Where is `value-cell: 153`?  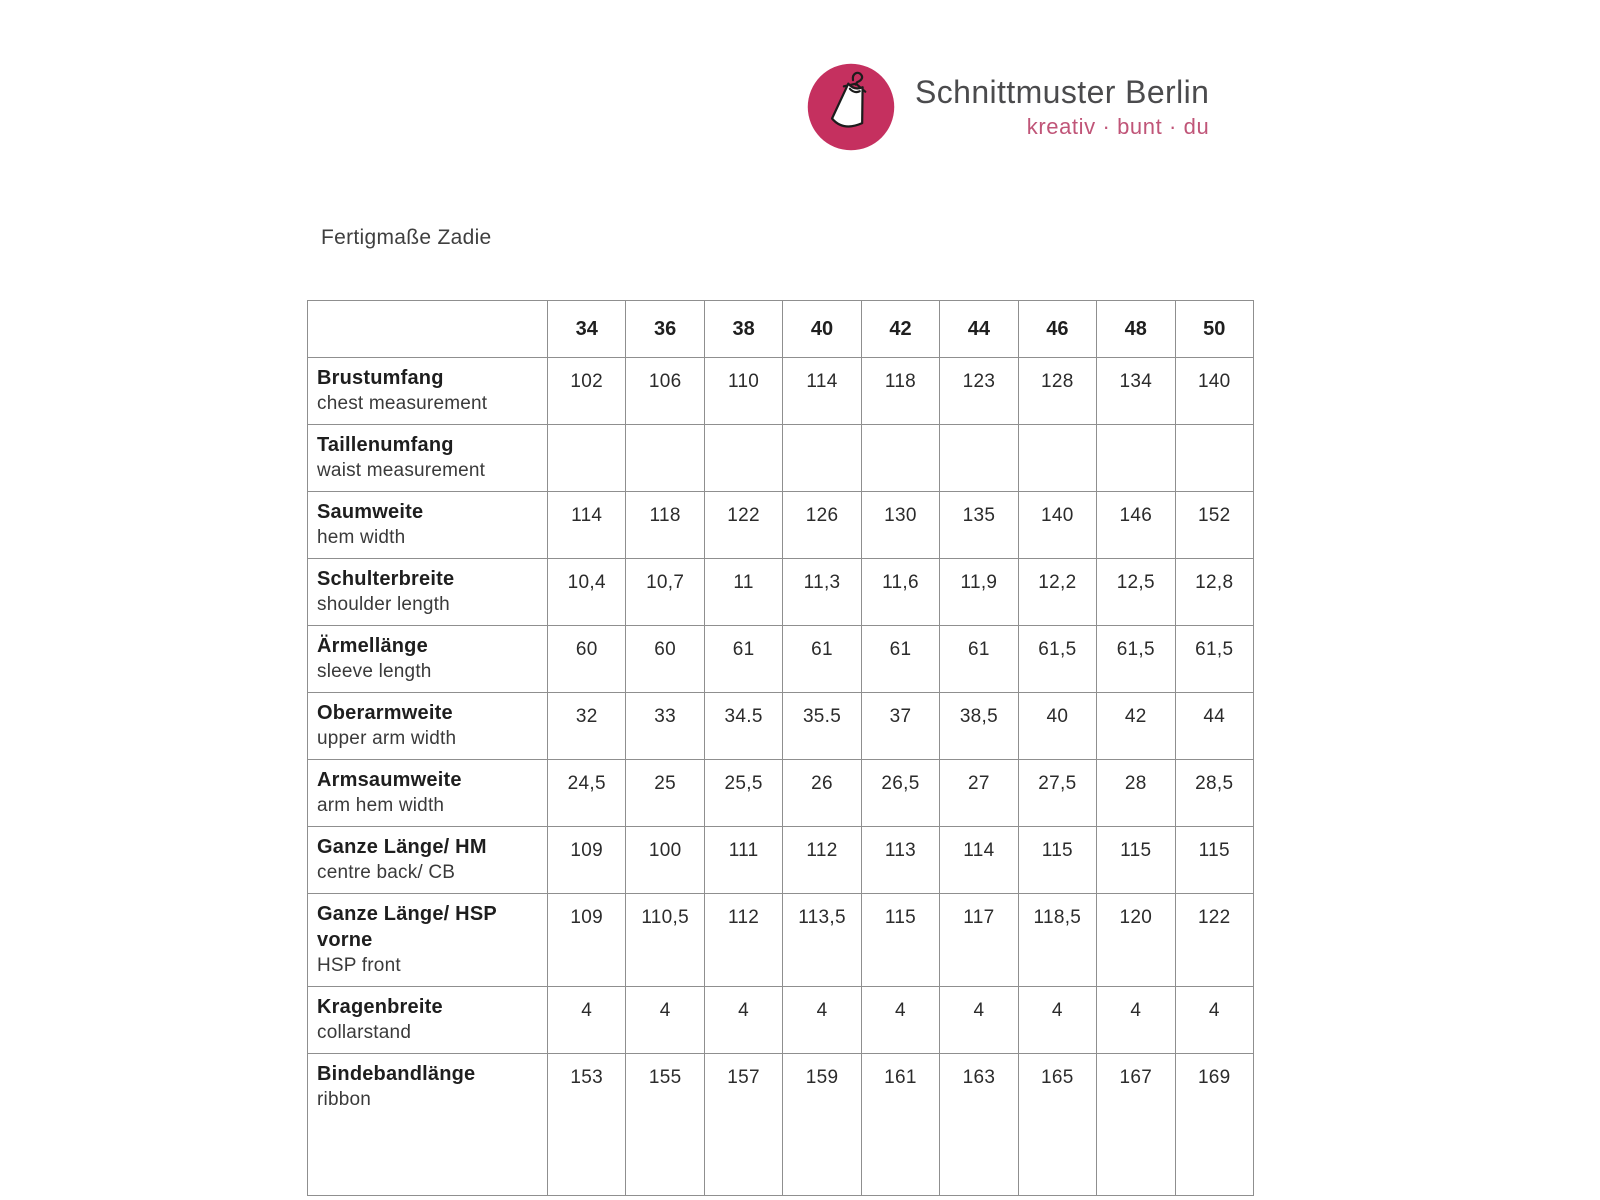
value-cell: 153 is located at coordinates (586, 1124).